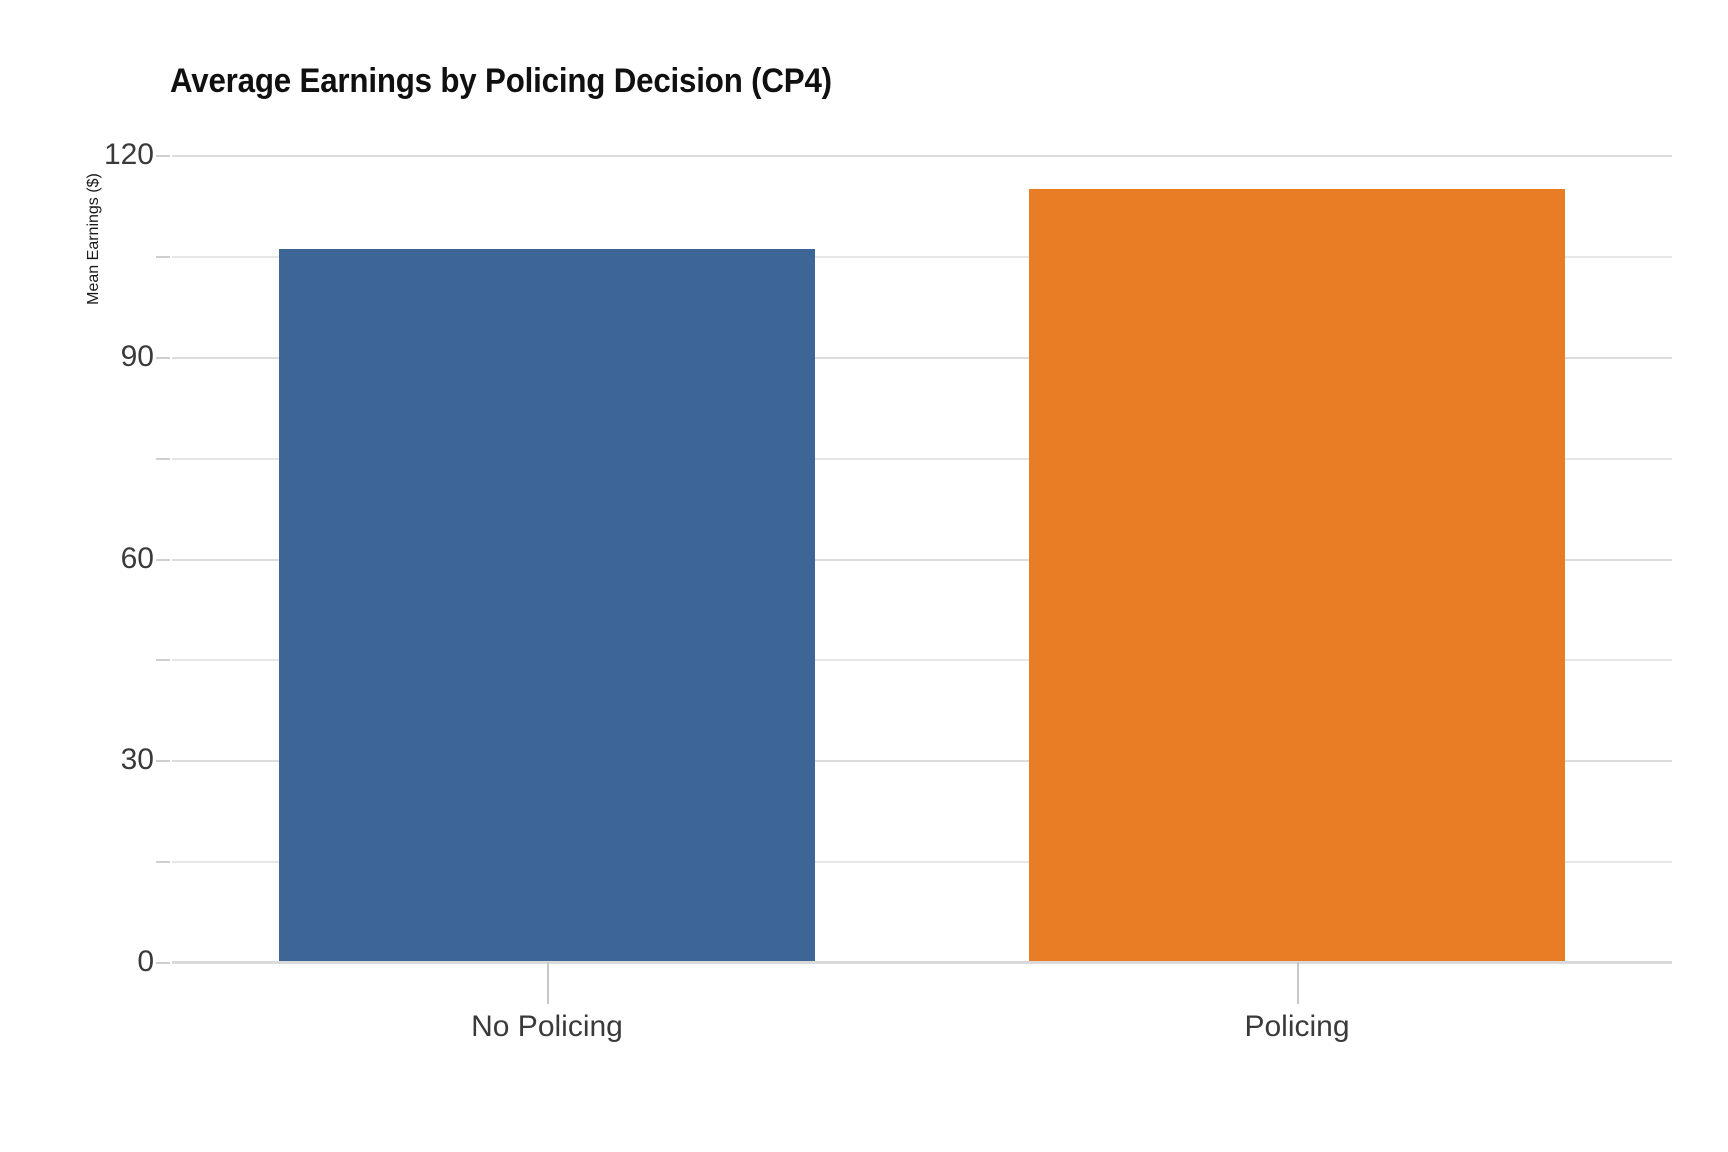 This screenshot has height=1152, width=1728. Describe the element at coordinates (137, 760) in the screenshot. I see `y-tick-label: 30` at that location.